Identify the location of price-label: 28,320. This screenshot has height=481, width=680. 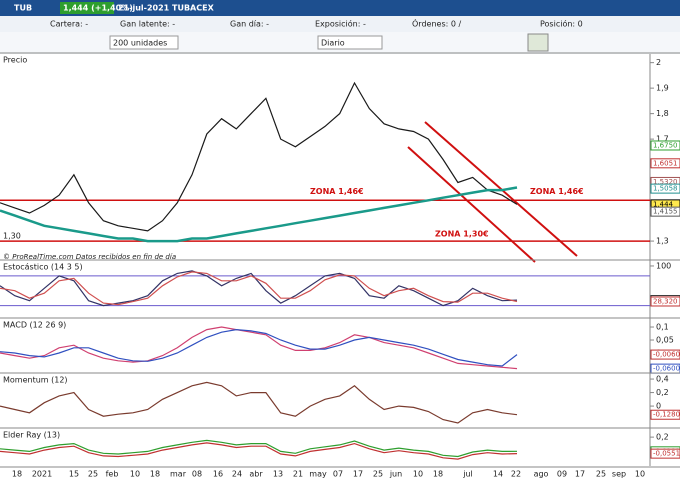
(665, 301).